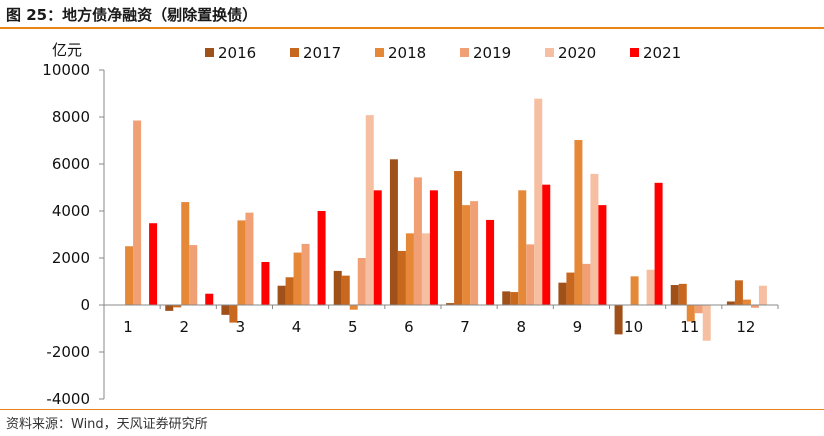 The width and height of the screenshot is (824, 436). Describe the element at coordinates (209, 52) in the screenshot. I see `legend-swatch-2016` at that location.